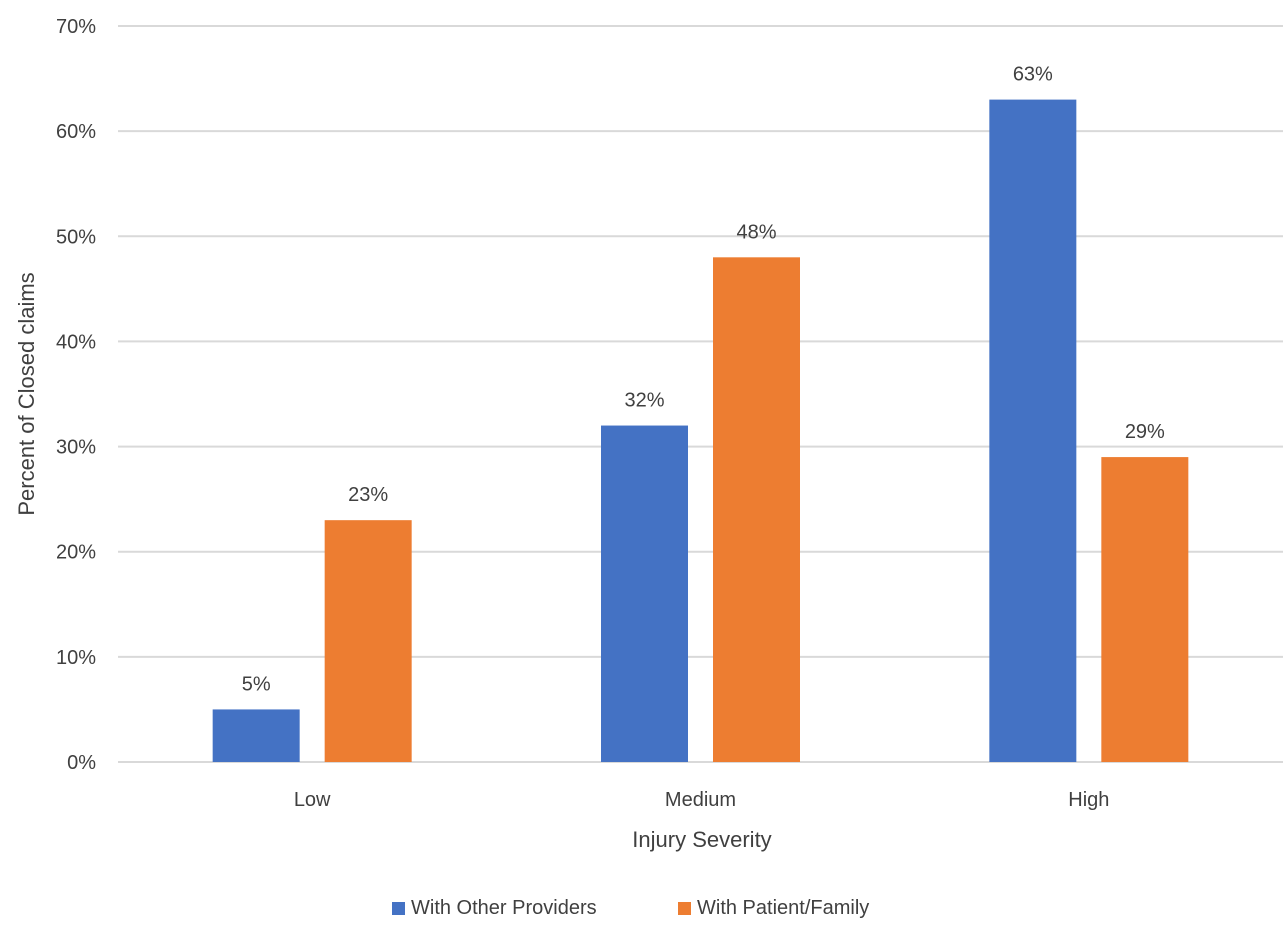  Describe the element at coordinates (26, 393) in the screenshot. I see `y-axis-title: Percent of Closed claims` at that location.